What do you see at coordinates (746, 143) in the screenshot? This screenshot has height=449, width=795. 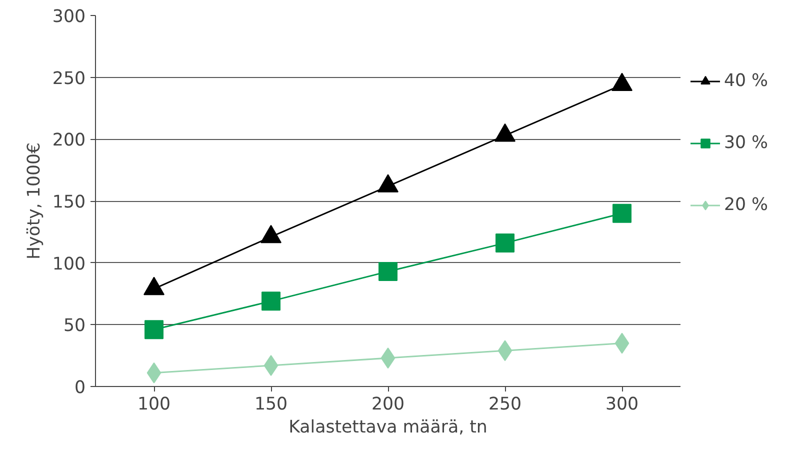 I see `legend-label: 30 %` at bounding box center [746, 143].